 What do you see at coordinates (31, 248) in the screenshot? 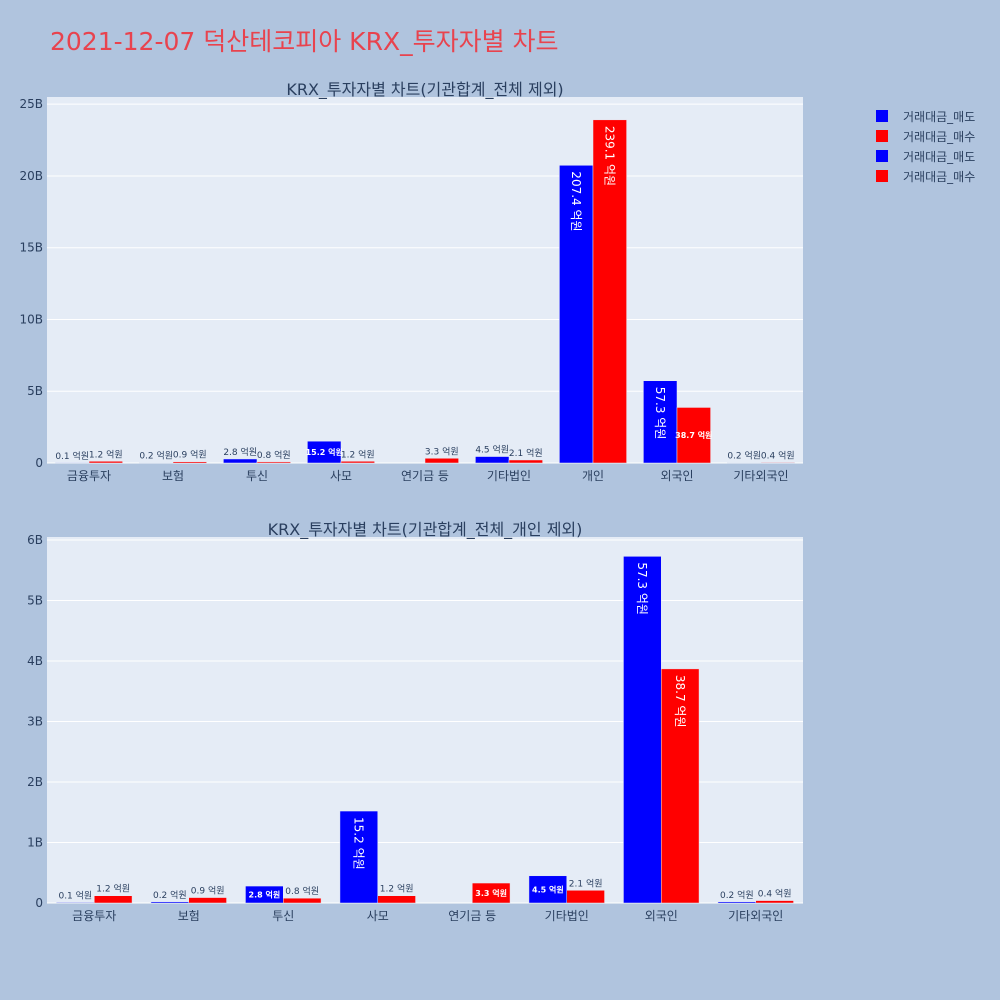
I see `y-tick-label: 15B` at bounding box center [31, 248].